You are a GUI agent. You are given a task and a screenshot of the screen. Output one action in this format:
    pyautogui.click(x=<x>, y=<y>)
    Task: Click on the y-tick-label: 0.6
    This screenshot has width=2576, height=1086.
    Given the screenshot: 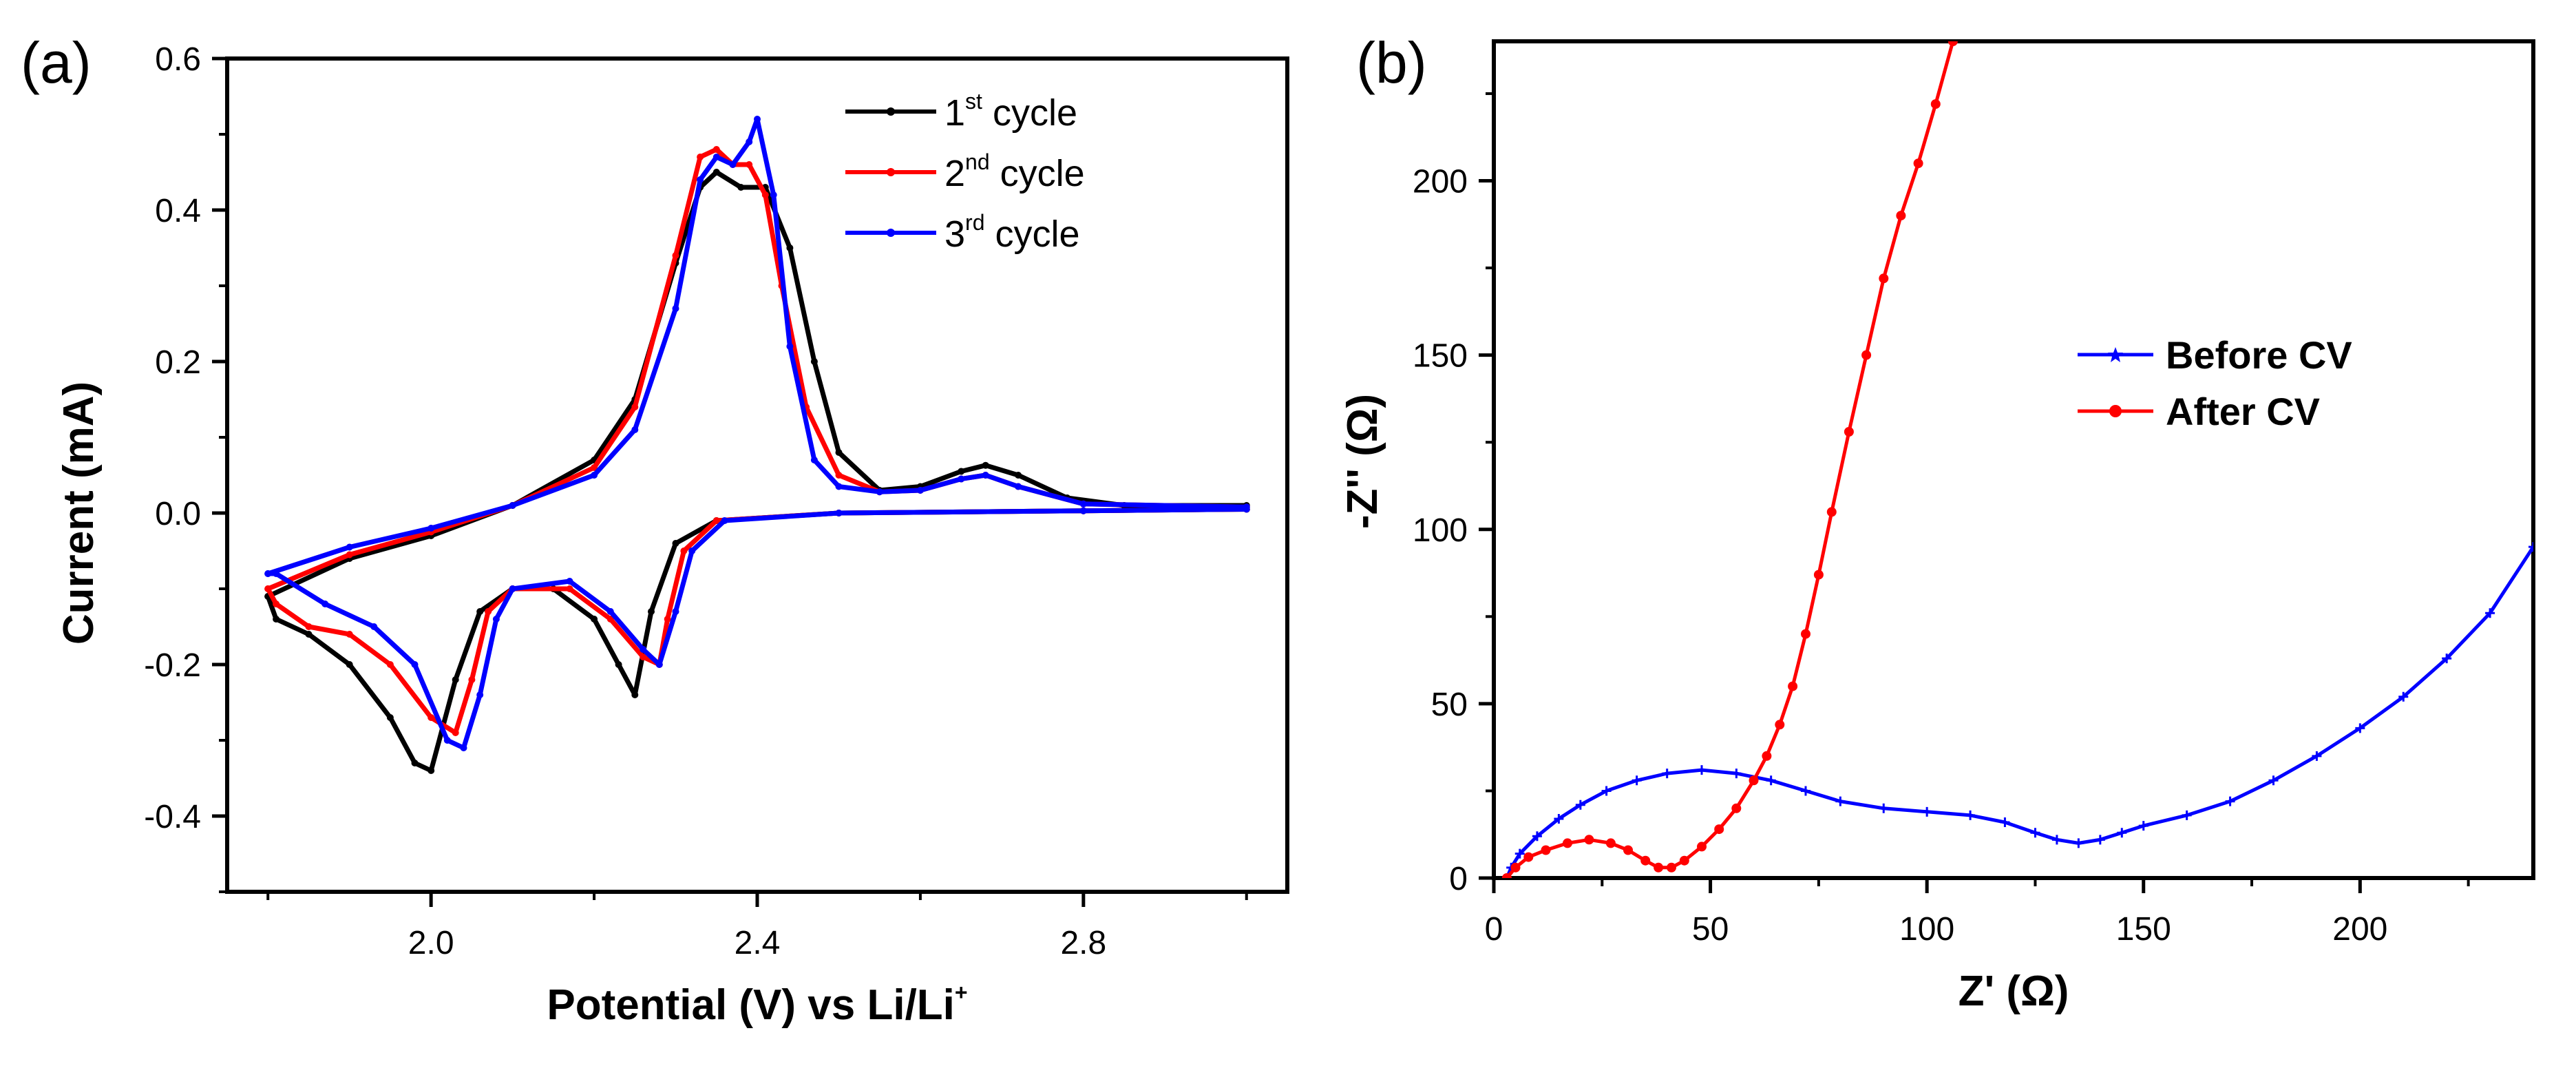 What is the action you would take?
    pyautogui.click(x=178, y=59)
    